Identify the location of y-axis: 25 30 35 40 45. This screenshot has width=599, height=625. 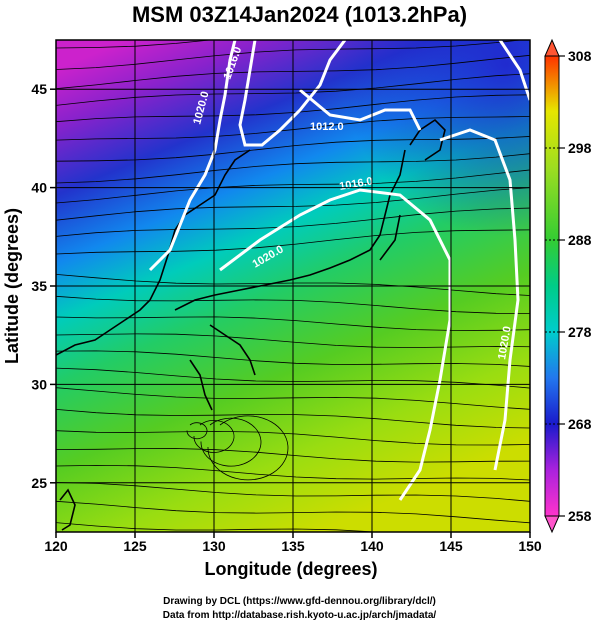
(43, 286).